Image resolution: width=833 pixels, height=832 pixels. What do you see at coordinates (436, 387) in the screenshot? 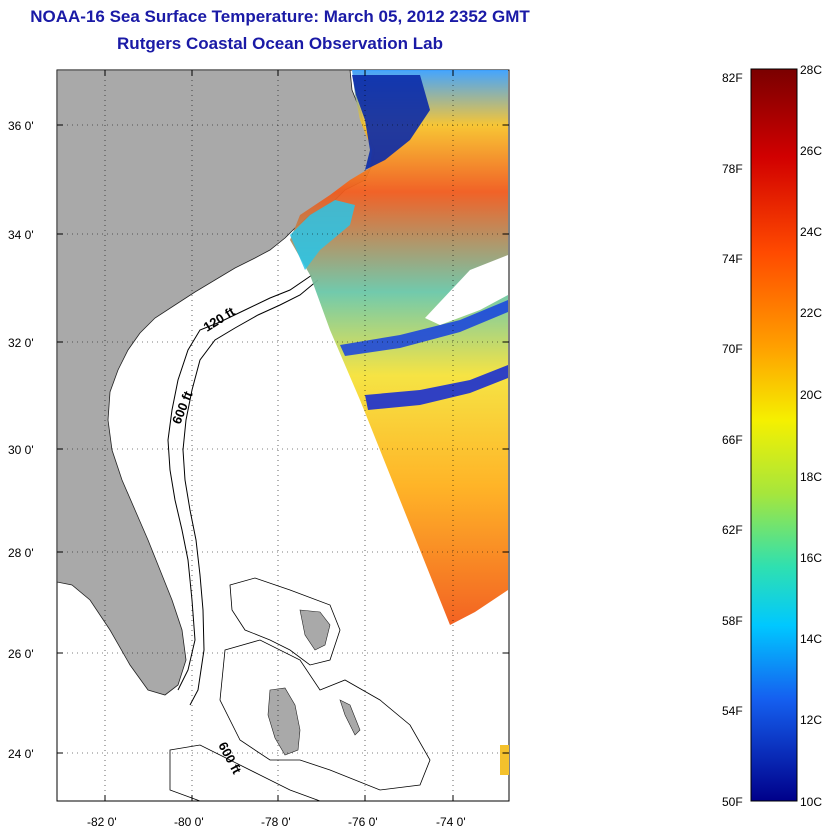
I see `sst-cold-band` at bounding box center [436, 387].